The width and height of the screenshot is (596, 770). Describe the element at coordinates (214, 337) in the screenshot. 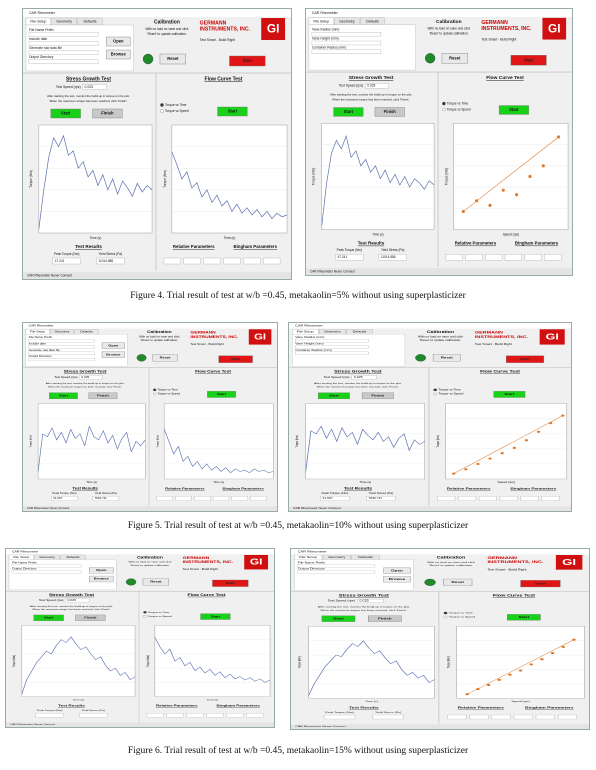

I see `brand: INSTRUMENTS, INC.` at that location.